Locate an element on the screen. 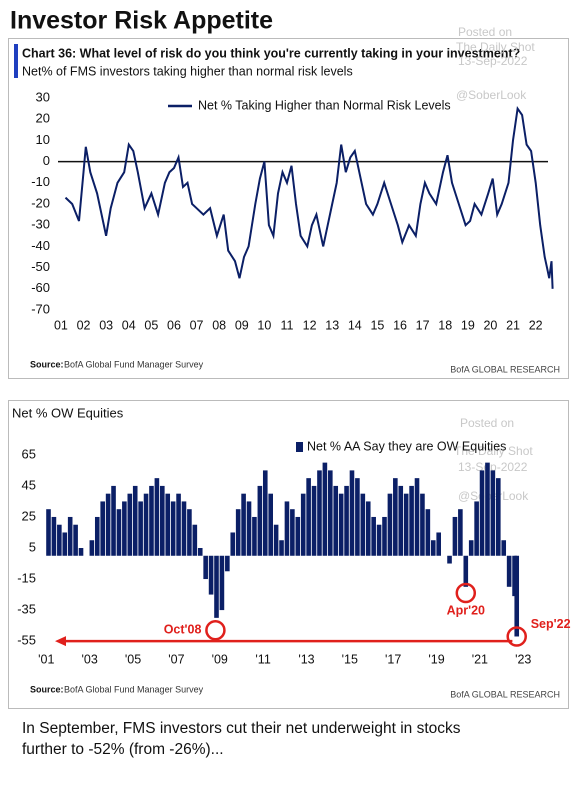 The height and width of the screenshot is (790, 576). x-tick-label: 06 is located at coordinates (174, 325).